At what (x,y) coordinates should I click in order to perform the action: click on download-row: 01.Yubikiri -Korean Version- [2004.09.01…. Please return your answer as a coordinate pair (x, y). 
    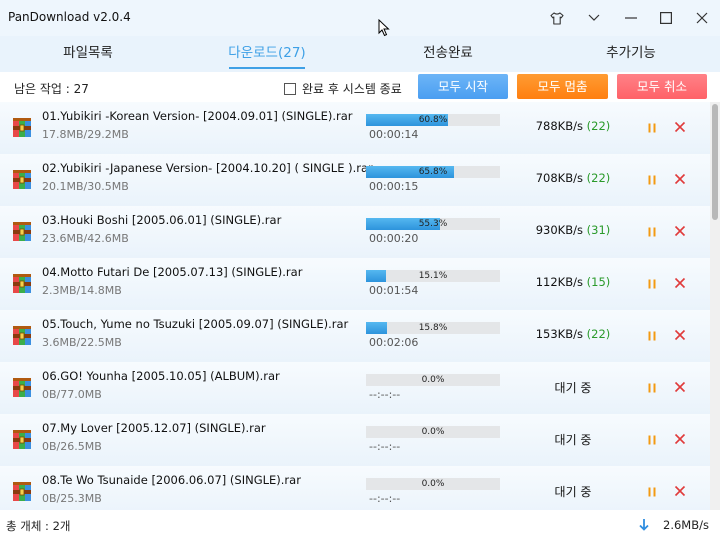
    Looking at the image, I should click on (355, 128).